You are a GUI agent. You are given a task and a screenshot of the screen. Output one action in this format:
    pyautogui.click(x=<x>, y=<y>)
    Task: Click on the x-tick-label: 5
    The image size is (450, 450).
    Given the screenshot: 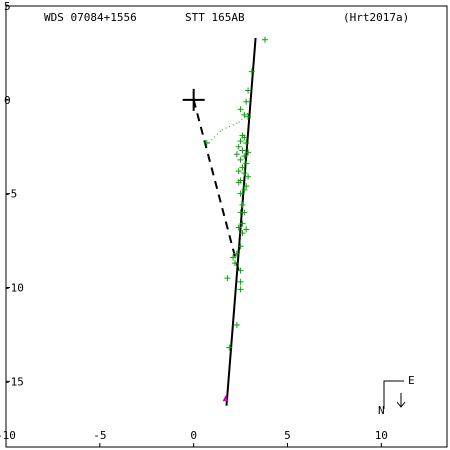 What is the action you would take?
    pyautogui.click(x=287, y=435)
    